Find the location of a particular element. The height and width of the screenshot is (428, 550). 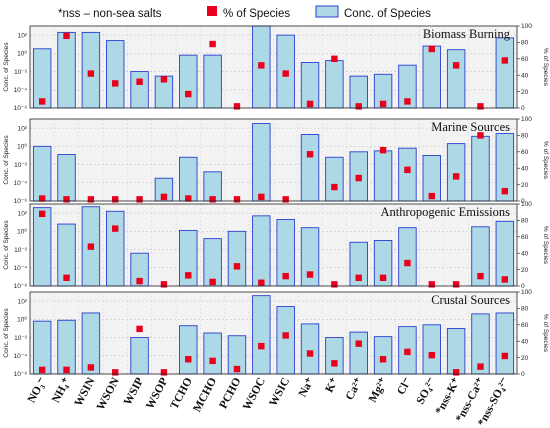

percent-marker-Mg²⁺ is located at coordinates (383, 359).